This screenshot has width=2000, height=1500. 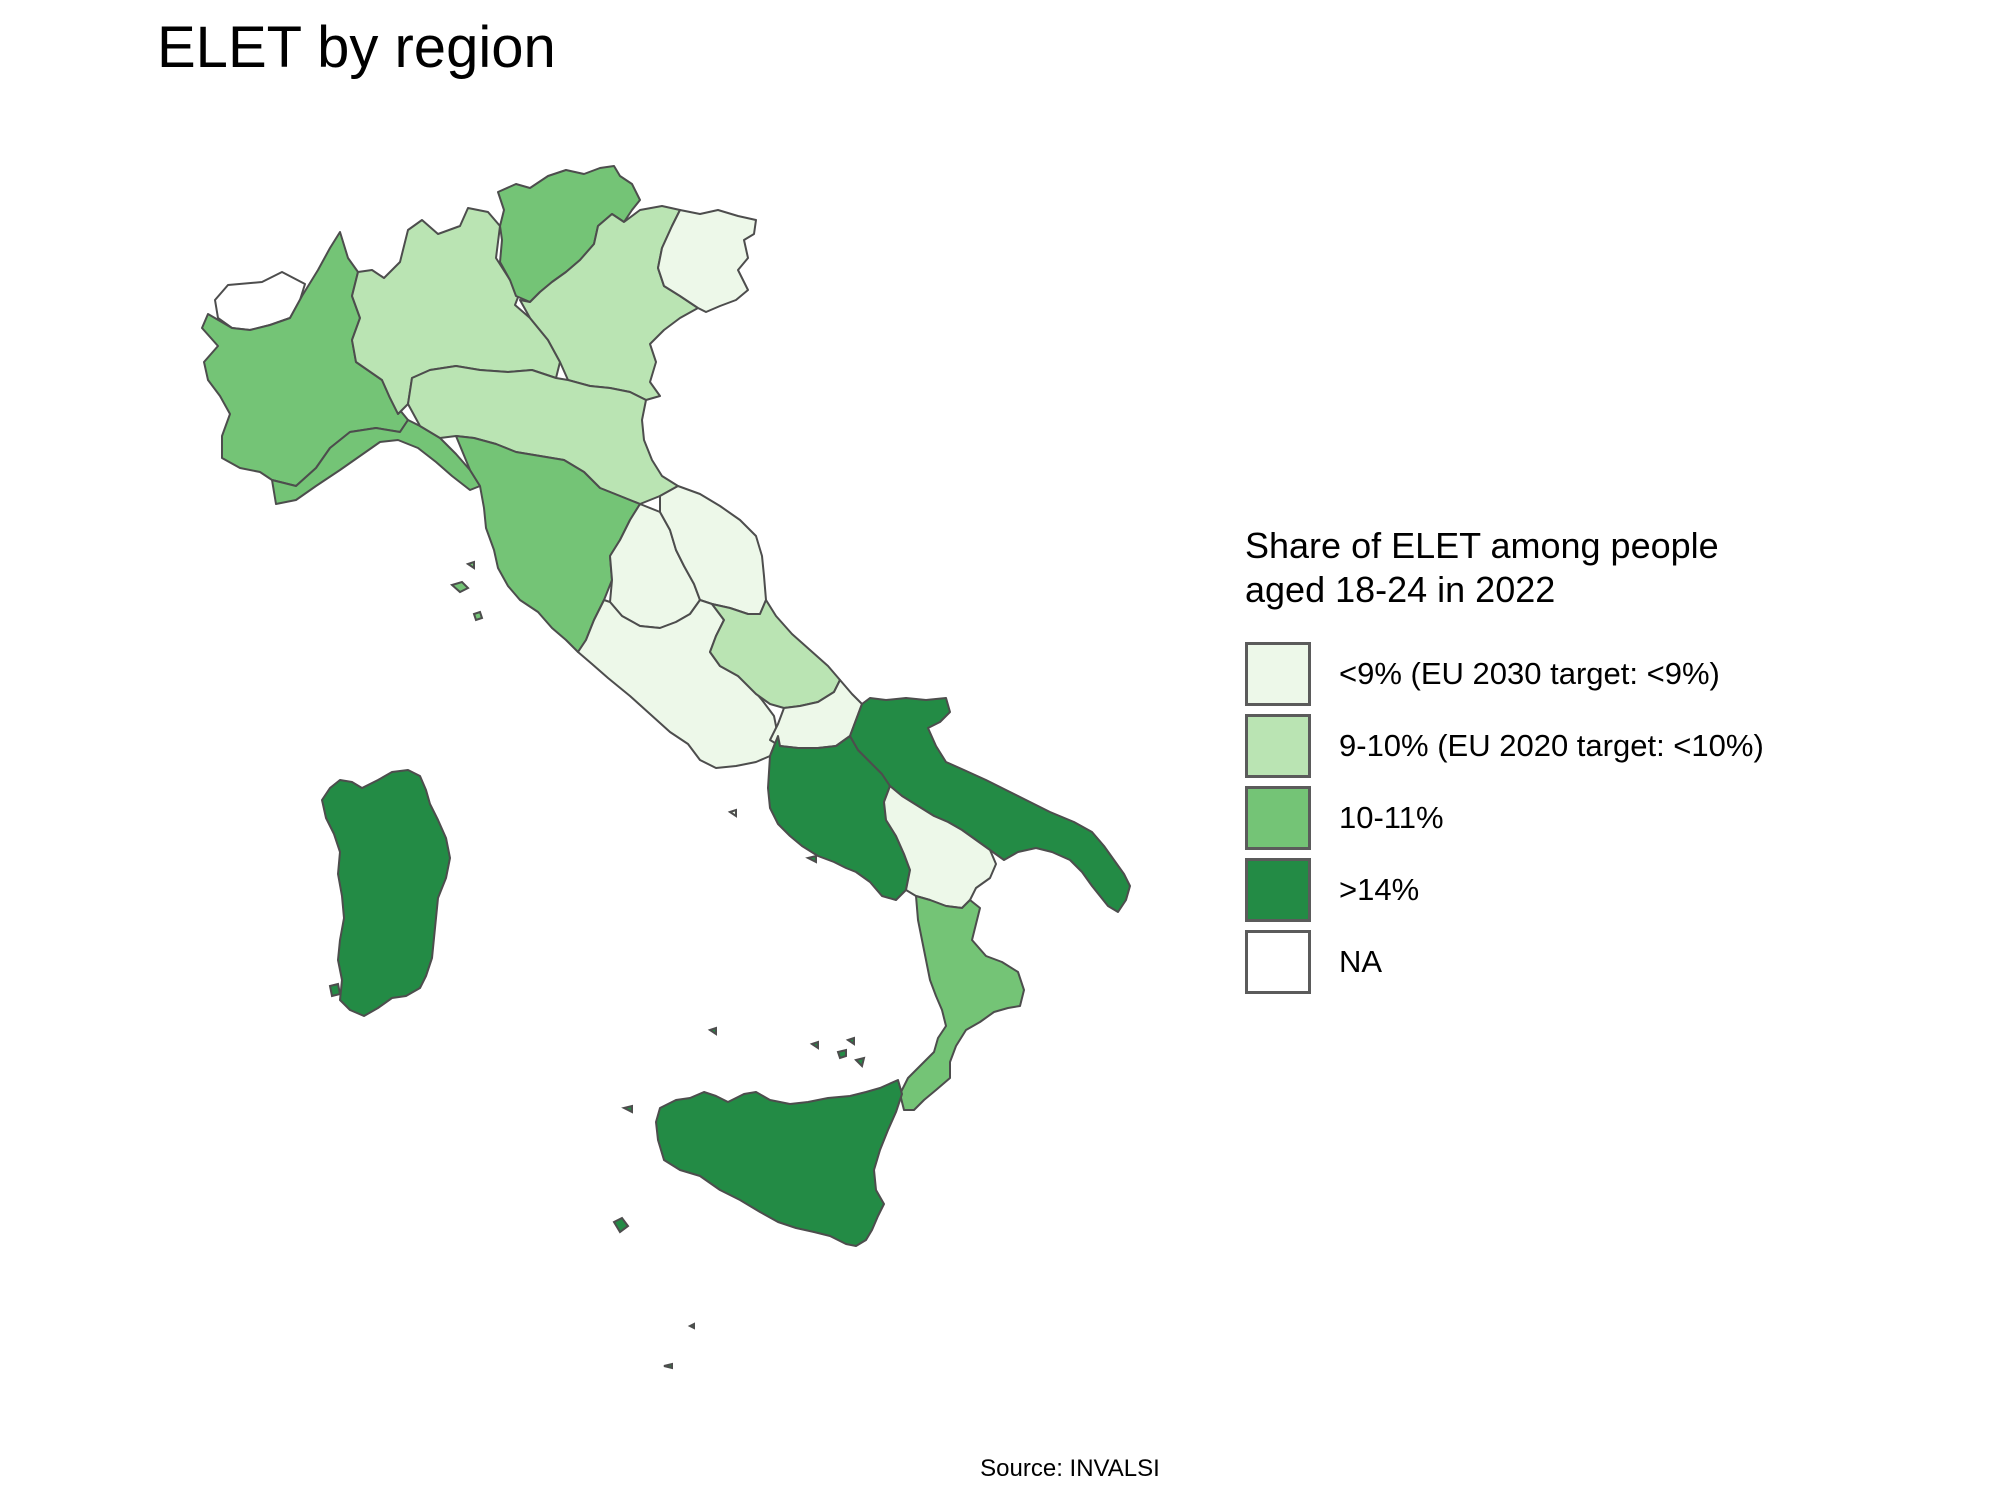 What do you see at coordinates (1525, 890) in the screenshot?
I see `legend-item: >14%` at bounding box center [1525, 890].